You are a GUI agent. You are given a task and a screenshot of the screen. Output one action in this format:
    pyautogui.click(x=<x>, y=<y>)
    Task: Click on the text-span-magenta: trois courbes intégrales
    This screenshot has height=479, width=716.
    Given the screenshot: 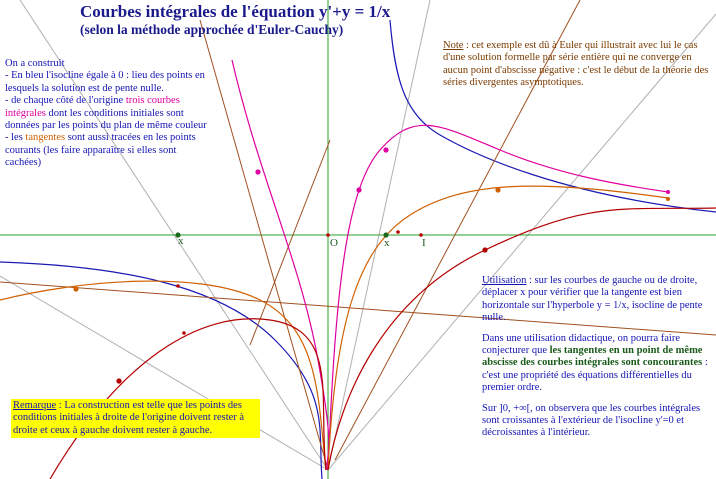 What is the action you would take?
    pyautogui.click(x=92, y=107)
    